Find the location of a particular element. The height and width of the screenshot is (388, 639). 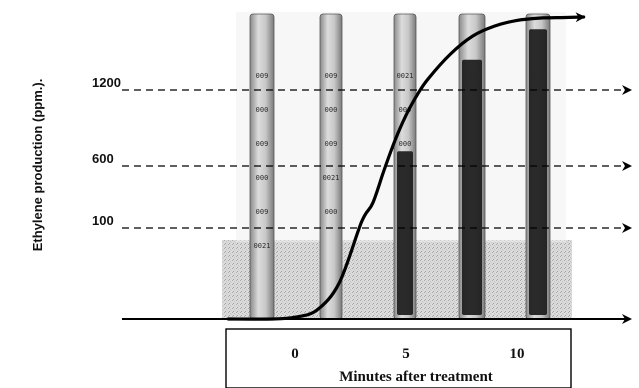

x-tick-label: 0 is located at coordinates (295, 354).